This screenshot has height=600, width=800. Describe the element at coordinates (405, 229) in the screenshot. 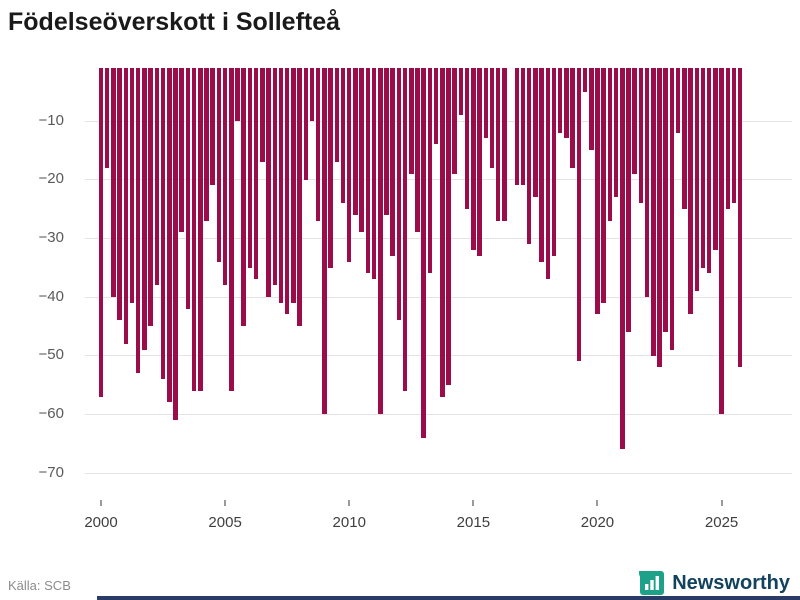

I see `bar-2012-q2` at that location.